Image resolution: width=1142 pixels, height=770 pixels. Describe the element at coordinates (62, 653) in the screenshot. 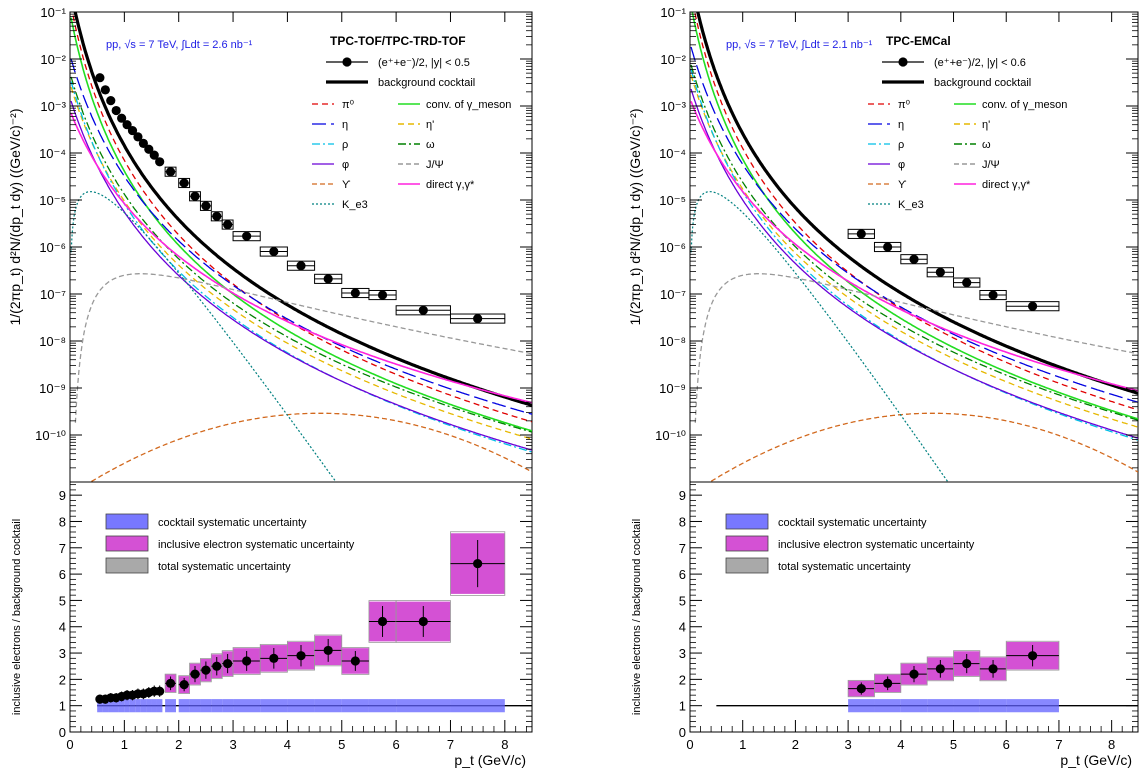

I see `ratio-y-tick-label: 3` at that location.